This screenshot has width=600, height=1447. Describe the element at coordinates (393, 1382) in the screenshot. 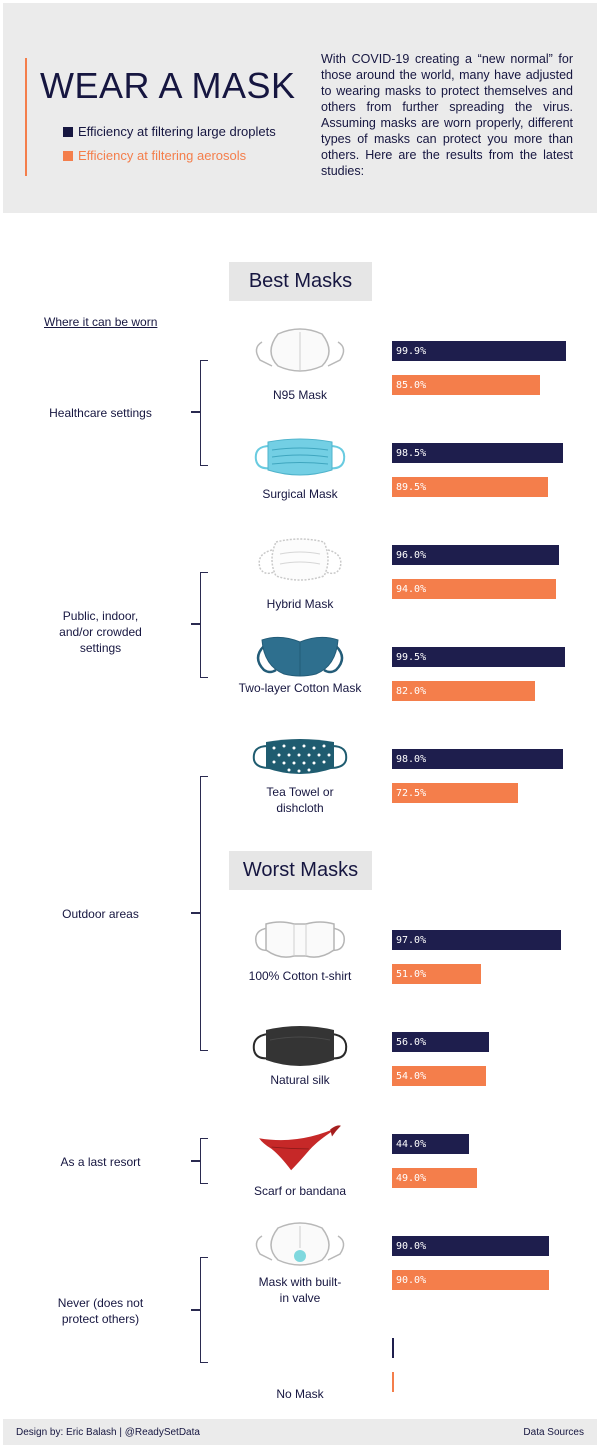

I see `aerosol-bar-no-mask` at that location.